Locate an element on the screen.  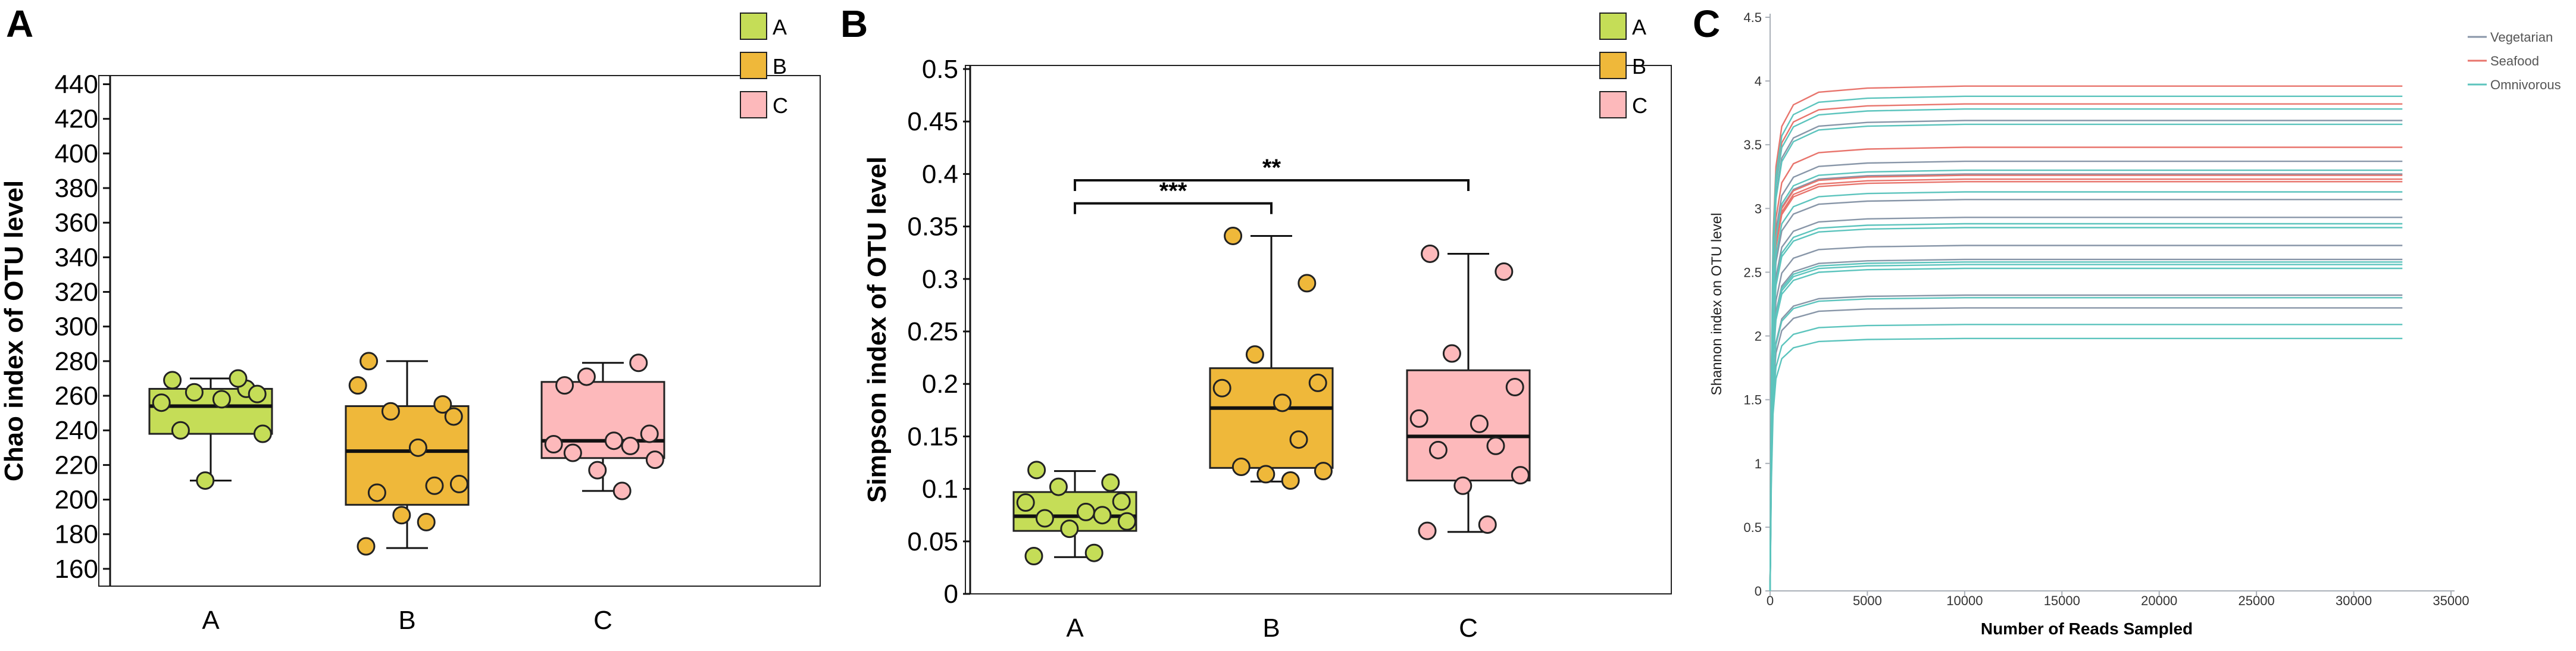
y-tick-label: 0.25 is located at coordinates (932, 331).